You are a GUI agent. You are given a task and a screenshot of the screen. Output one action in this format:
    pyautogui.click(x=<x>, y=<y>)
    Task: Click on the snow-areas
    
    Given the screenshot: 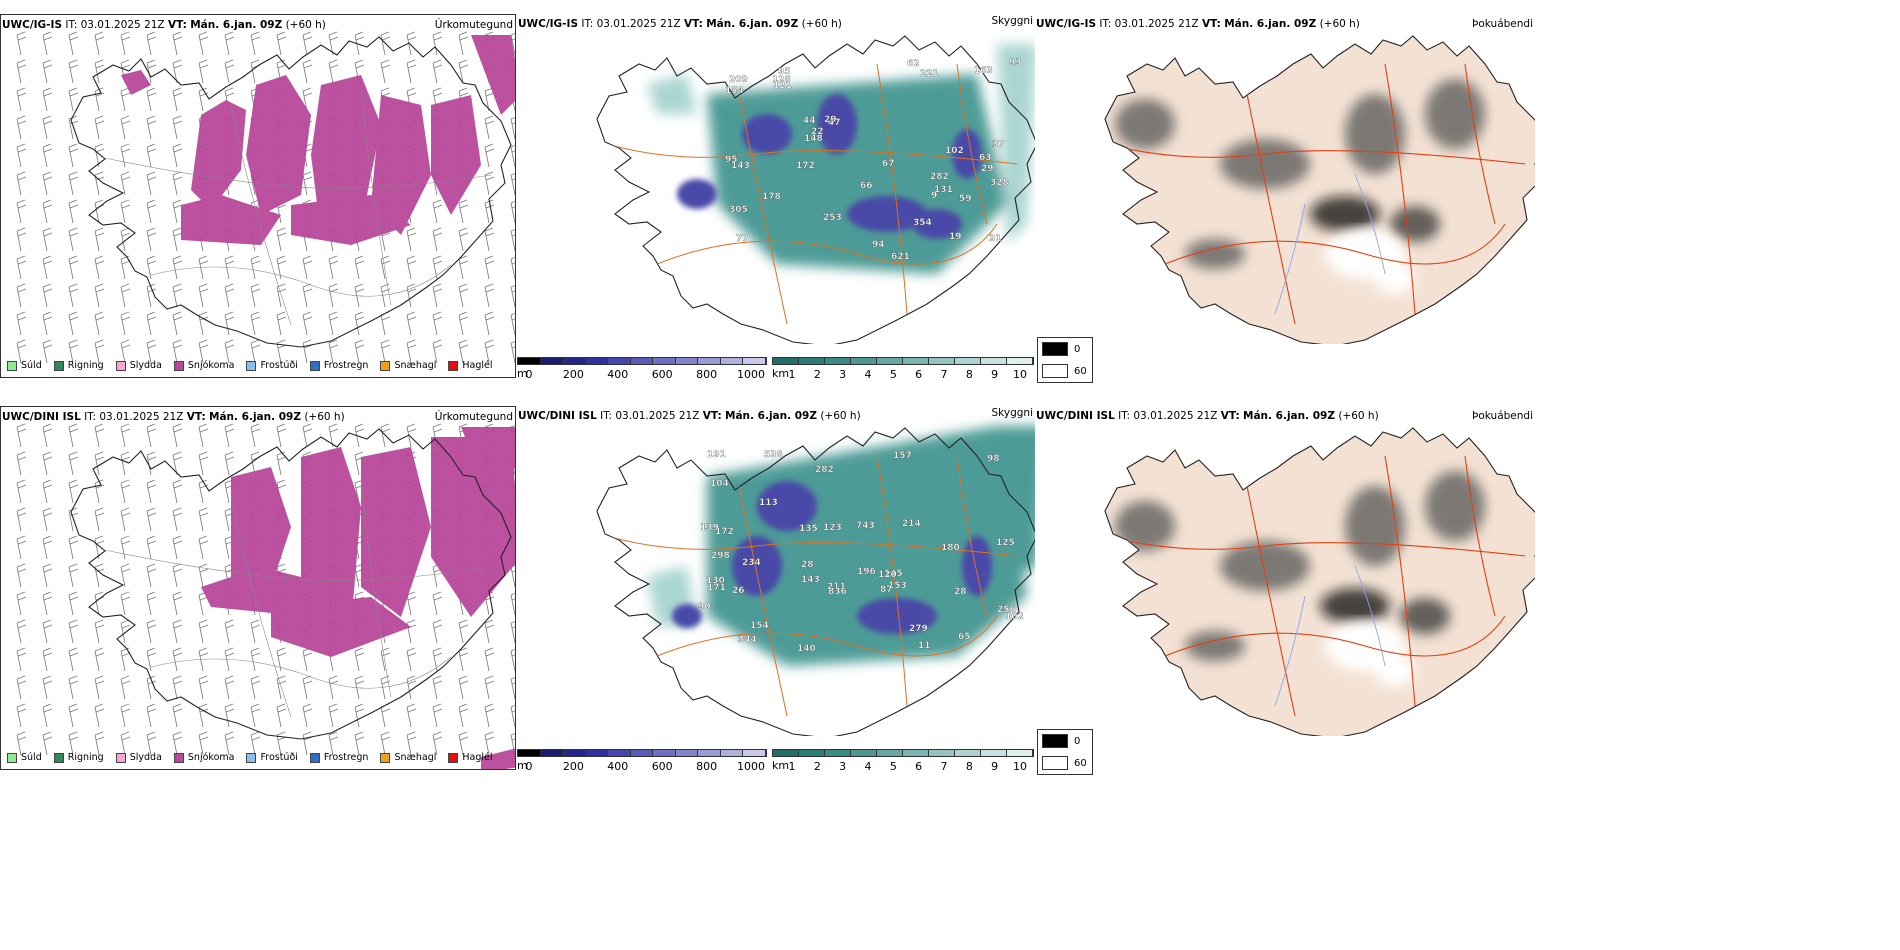 What is the action you would take?
    pyautogui.click(x=358, y=598)
    